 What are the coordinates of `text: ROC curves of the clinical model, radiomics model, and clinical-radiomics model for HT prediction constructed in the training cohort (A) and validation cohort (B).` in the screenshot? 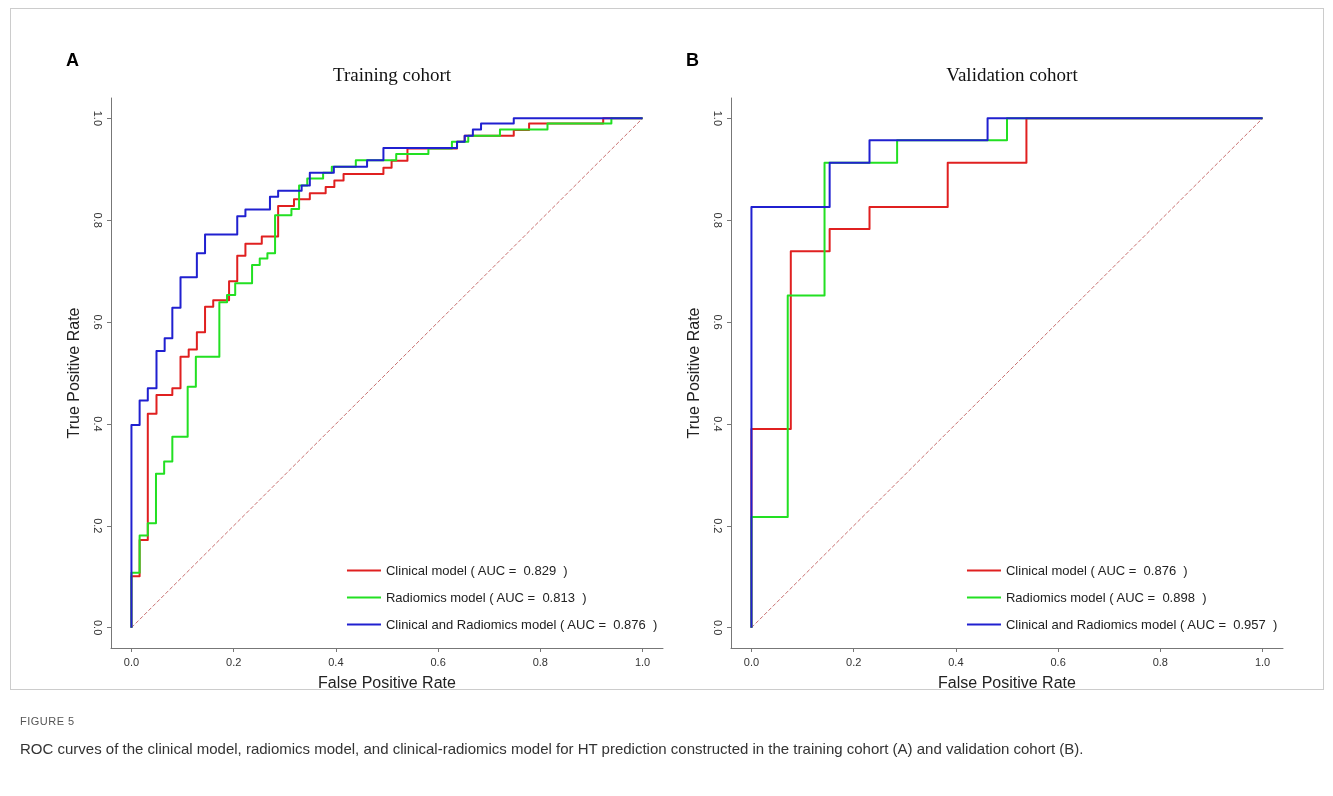 It's located at (552, 749).